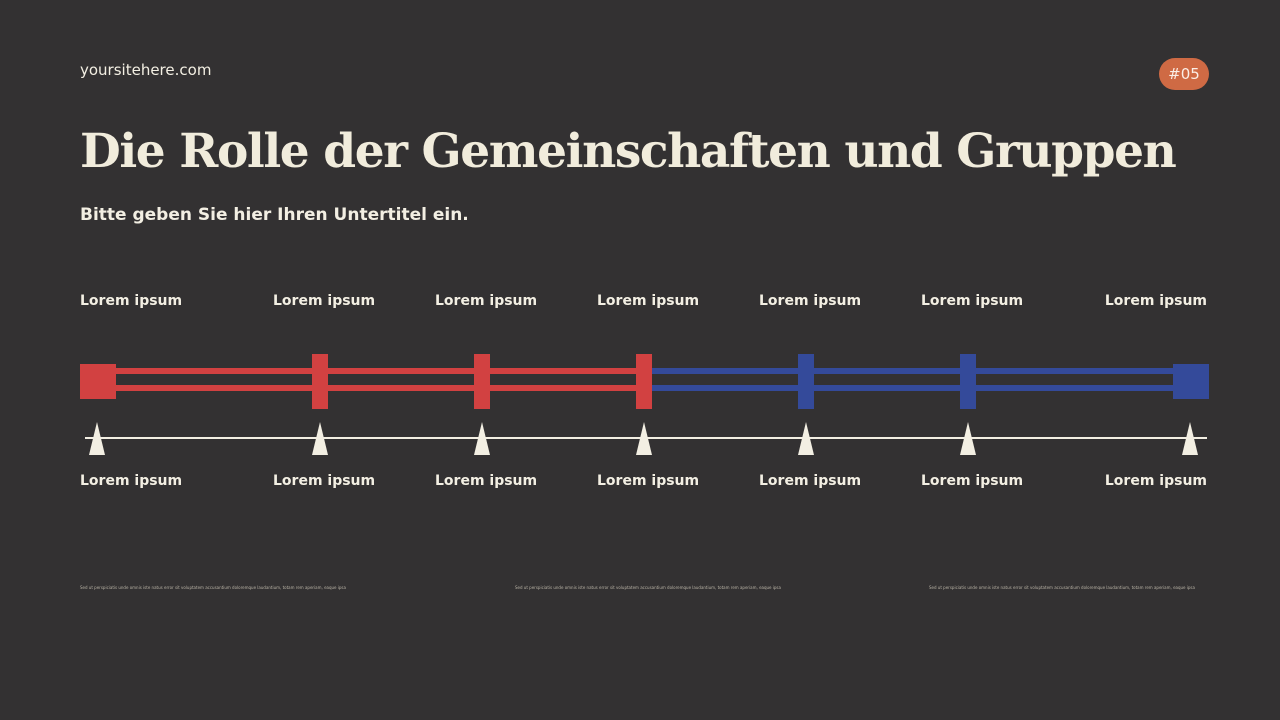 The width and height of the screenshot is (1280, 720). Describe the element at coordinates (972, 481) in the screenshot. I see `bottom-label-6: Lorem ipsum` at that location.